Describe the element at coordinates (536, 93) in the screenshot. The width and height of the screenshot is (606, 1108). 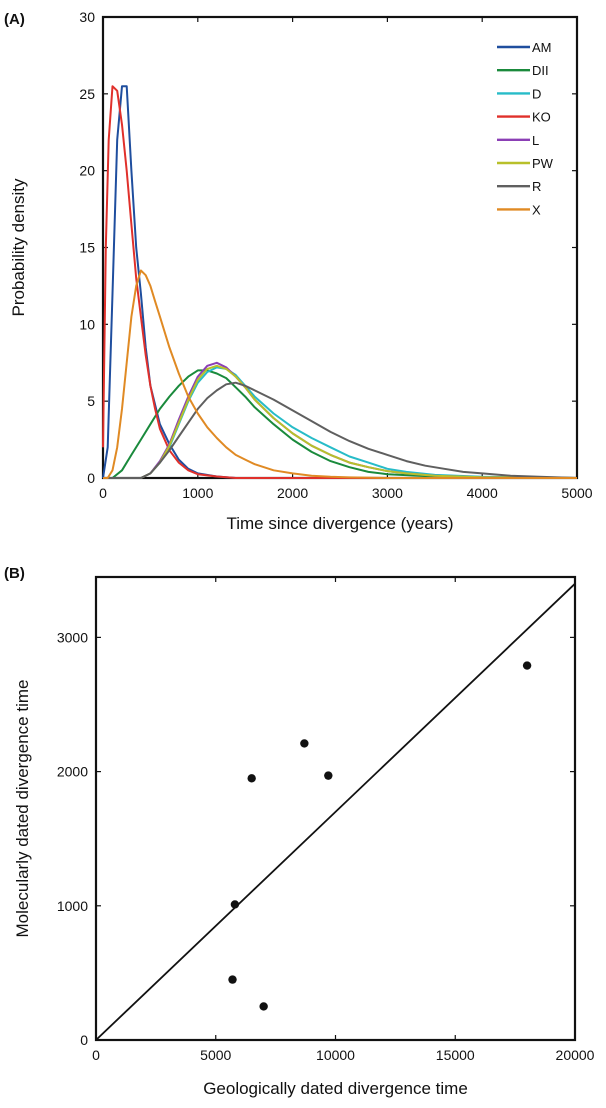
I see `legend-label-d: D` at that location.